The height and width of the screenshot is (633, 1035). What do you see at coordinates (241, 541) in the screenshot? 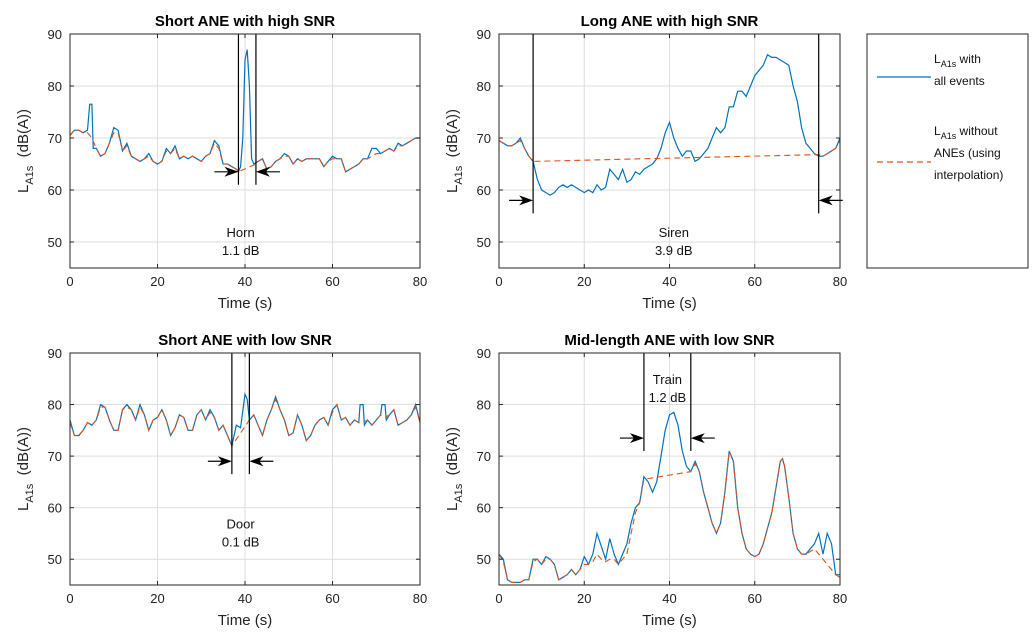
I see `event-delta-label: 0.1 dB` at bounding box center [241, 541].